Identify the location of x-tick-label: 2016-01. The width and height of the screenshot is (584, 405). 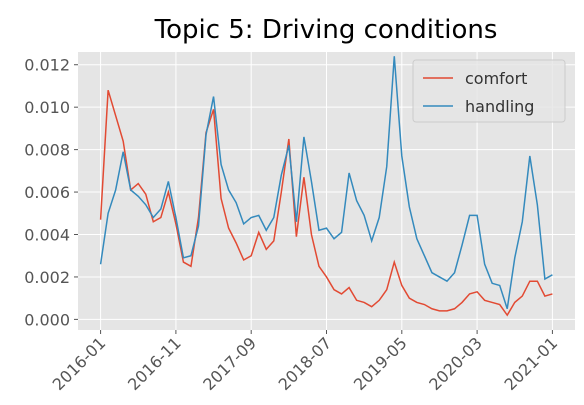
(79, 363).